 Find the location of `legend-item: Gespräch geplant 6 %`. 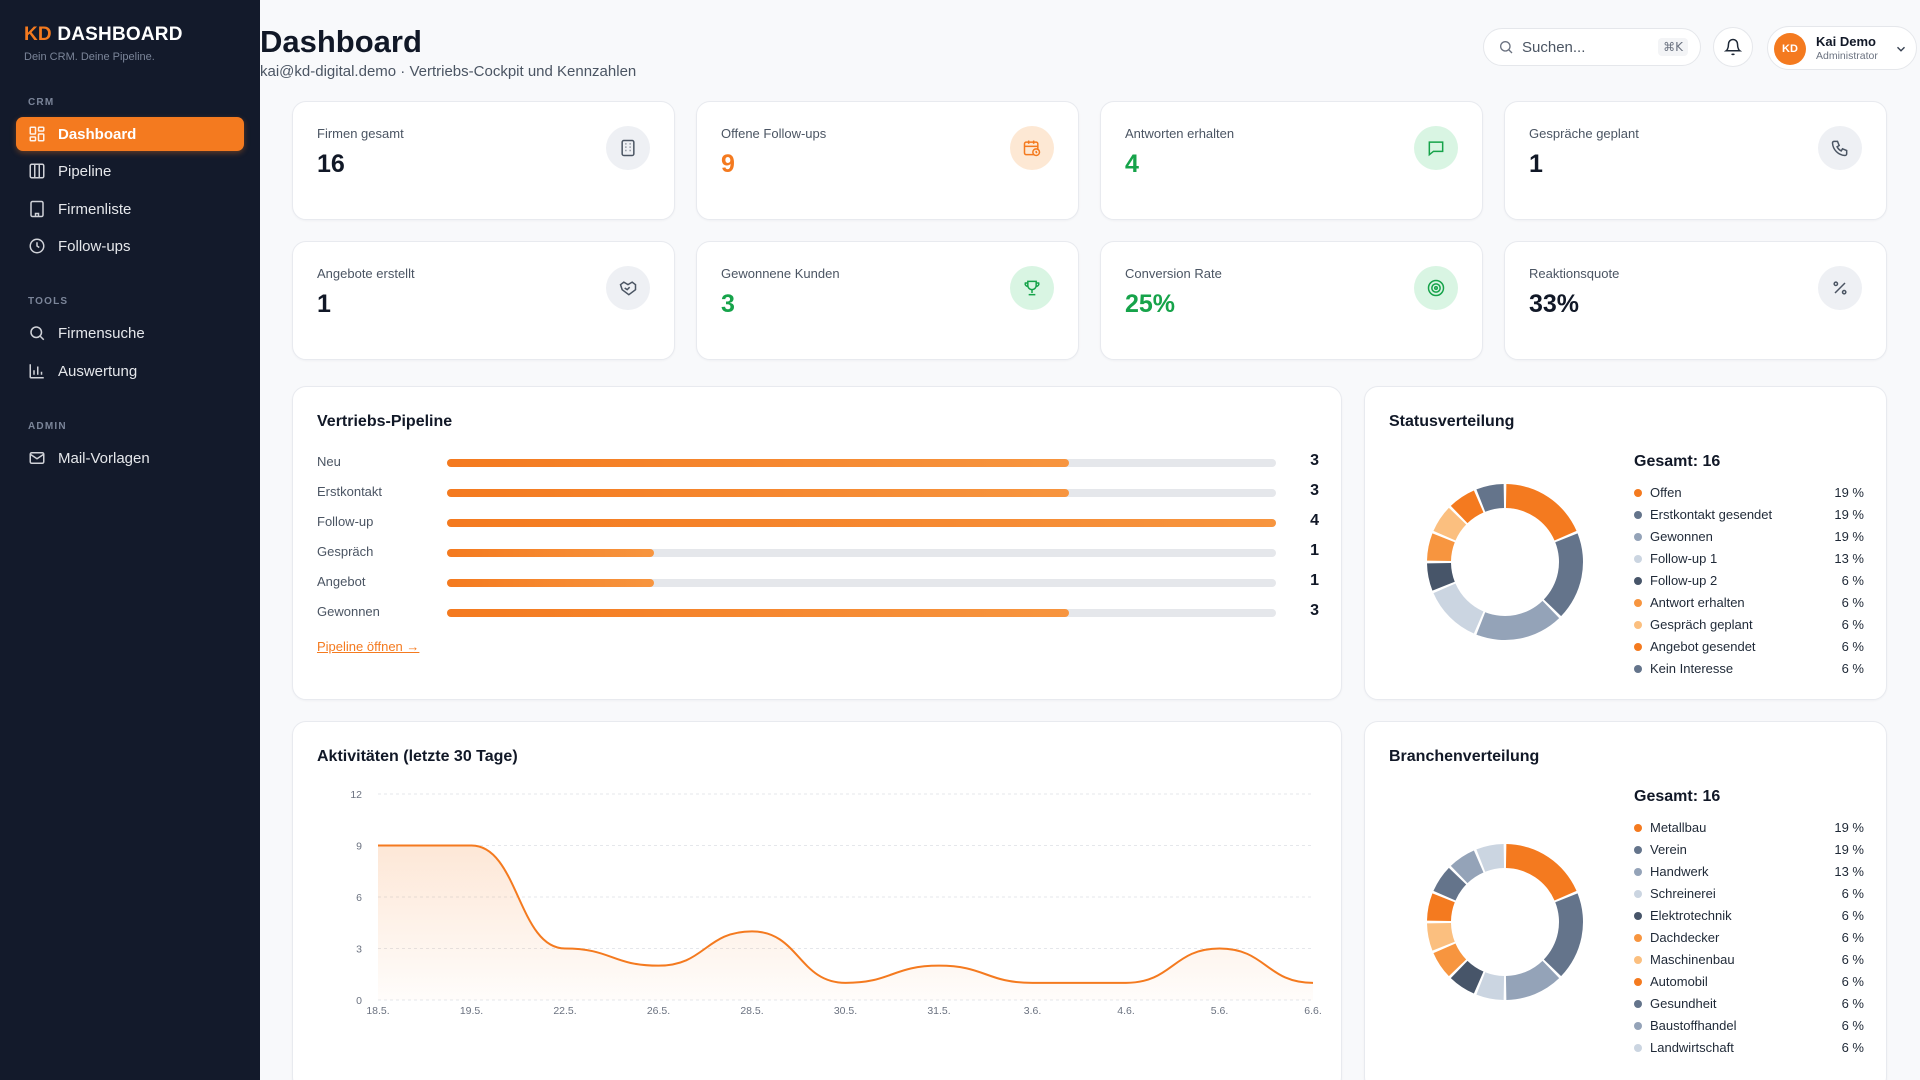

legend-item: Gespräch geplant 6 % is located at coordinates (1749, 625).